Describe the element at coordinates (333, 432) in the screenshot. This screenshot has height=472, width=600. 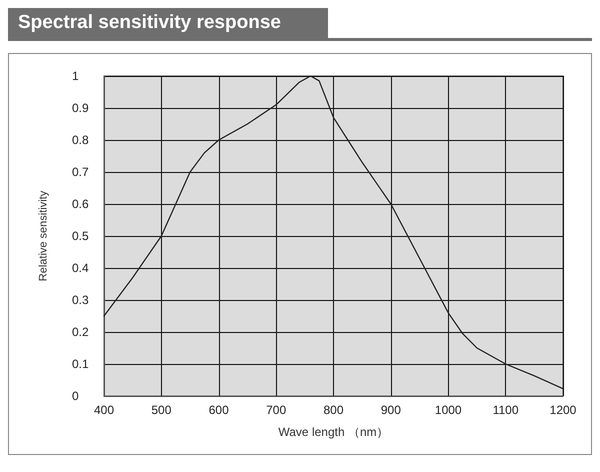
I see `x-axis-title: Wave length （nm）` at that location.